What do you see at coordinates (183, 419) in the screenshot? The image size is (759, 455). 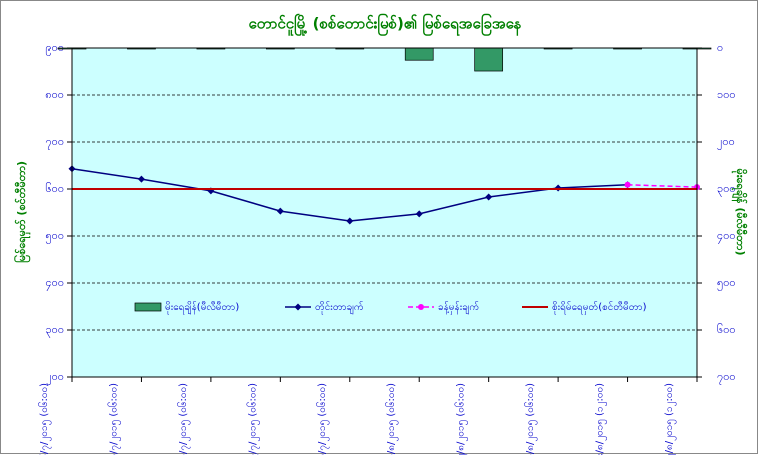 I see `x-tick-label: ၂၈/၇/၂၀၁၅ (၀၆:၀၀)` at bounding box center [183, 419].